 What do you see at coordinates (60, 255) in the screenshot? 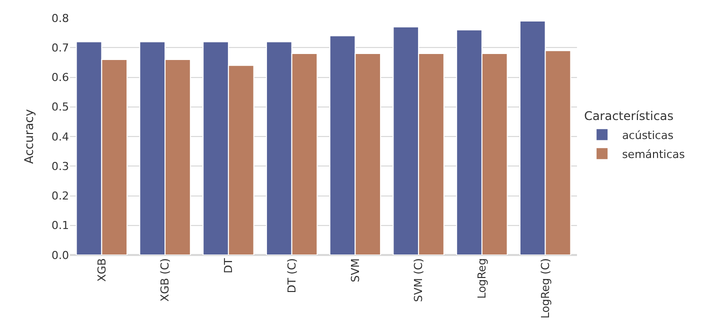
I see `y-tick-label: 0.0` at bounding box center [60, 255].